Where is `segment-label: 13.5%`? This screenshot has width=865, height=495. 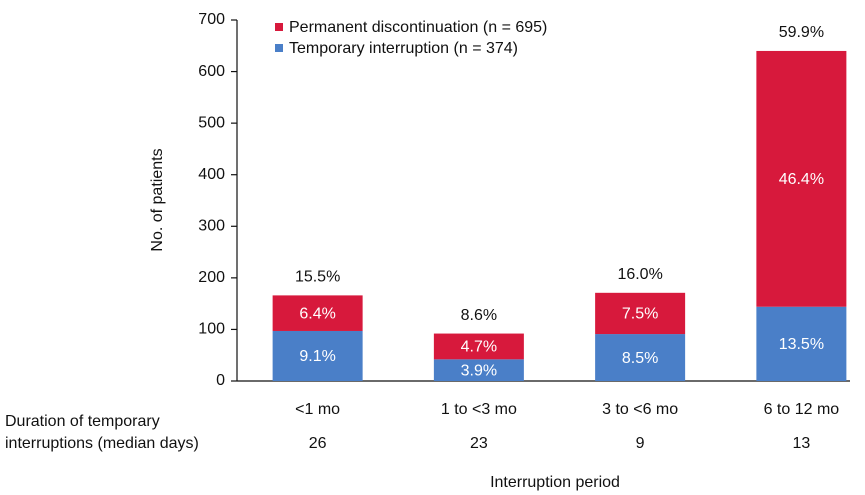
segment-label: 13.5% is located at coordinates (801, 344).